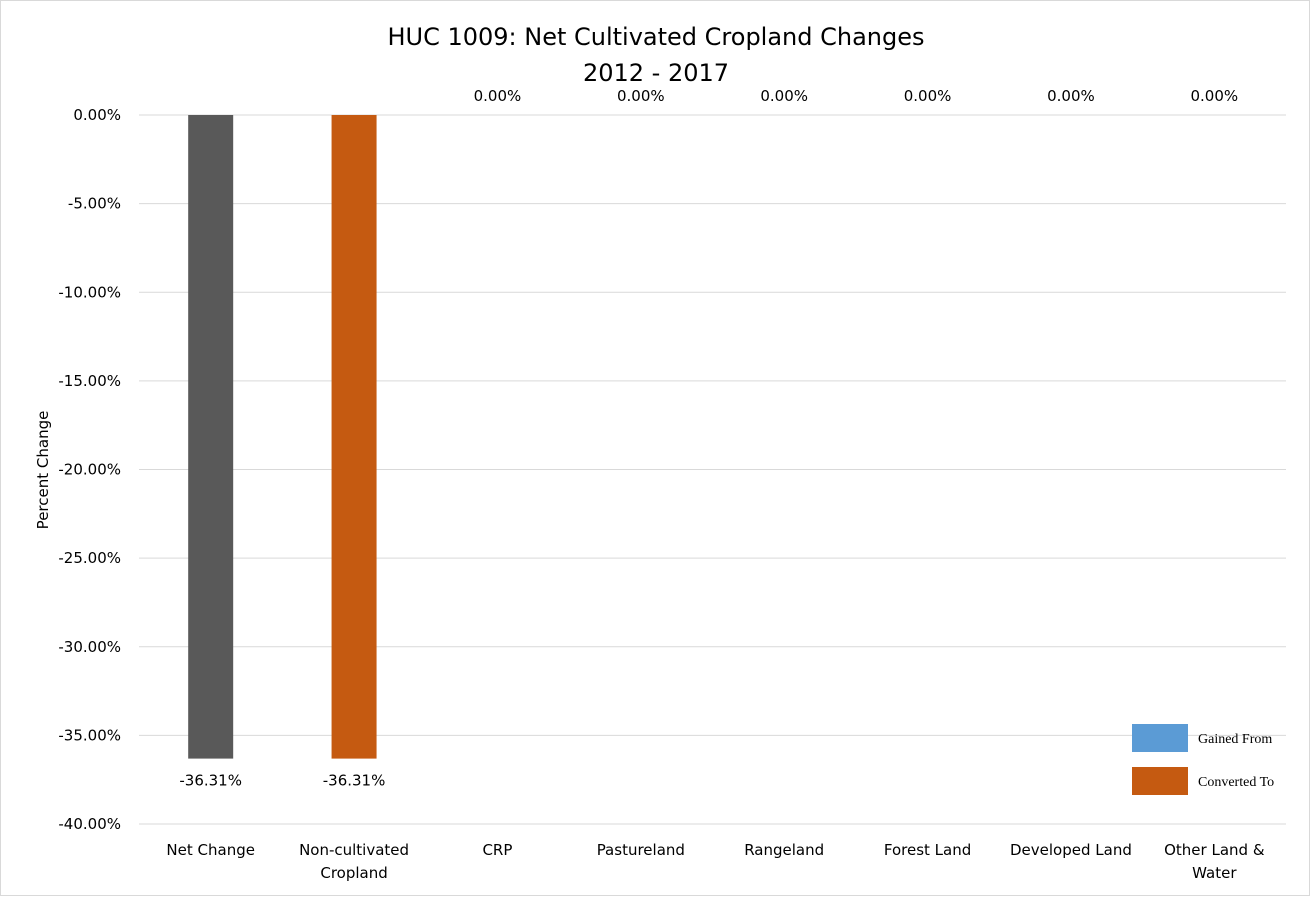 The width and height of the screenshot is (1310, 897). What do you see at coordinates (354, 850) in the screenshot?
I see `x-tick-label: Non-cultivated` at bounding box center [354, 850].